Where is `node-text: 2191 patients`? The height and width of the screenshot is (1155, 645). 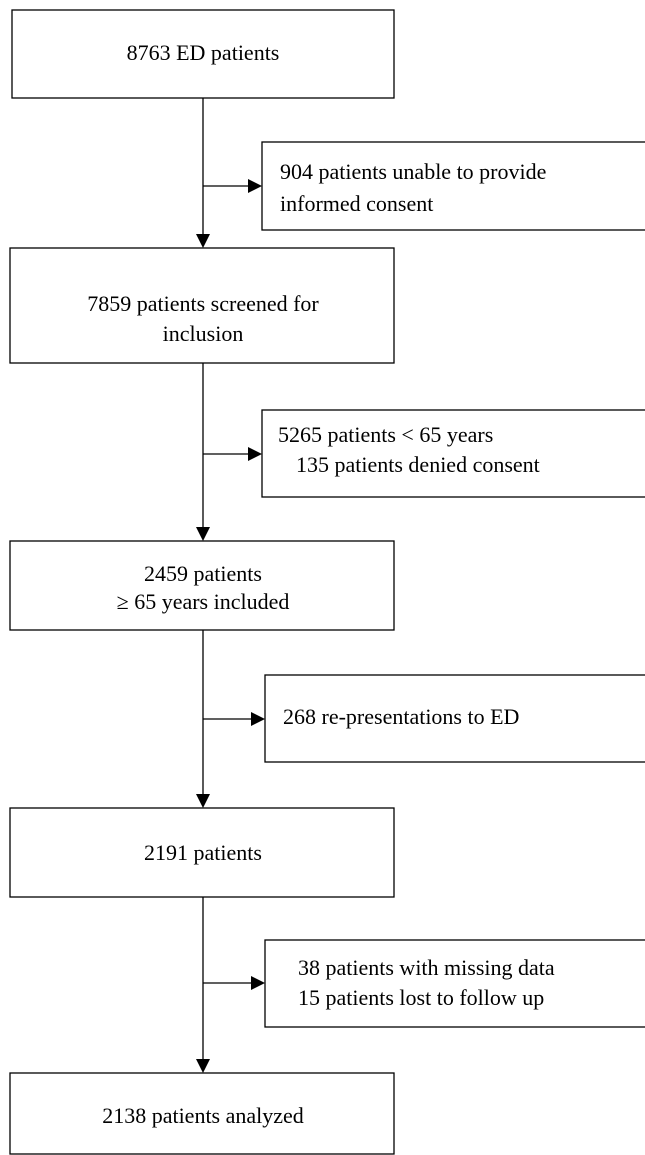
node-text: 2191 patients is located at coordinates (203, 852).